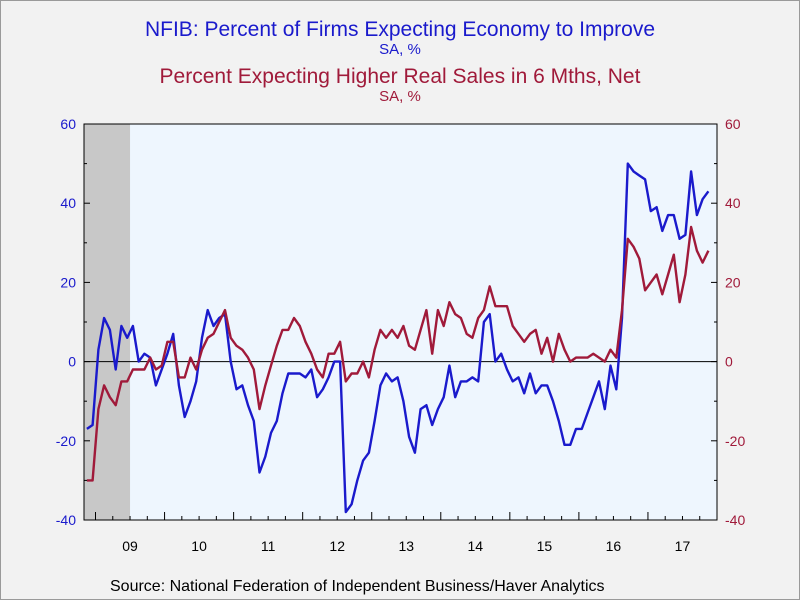  Describe the element at coordinates (406, 546) in the screenshot. I see `x-tick-label: 13` at that location.